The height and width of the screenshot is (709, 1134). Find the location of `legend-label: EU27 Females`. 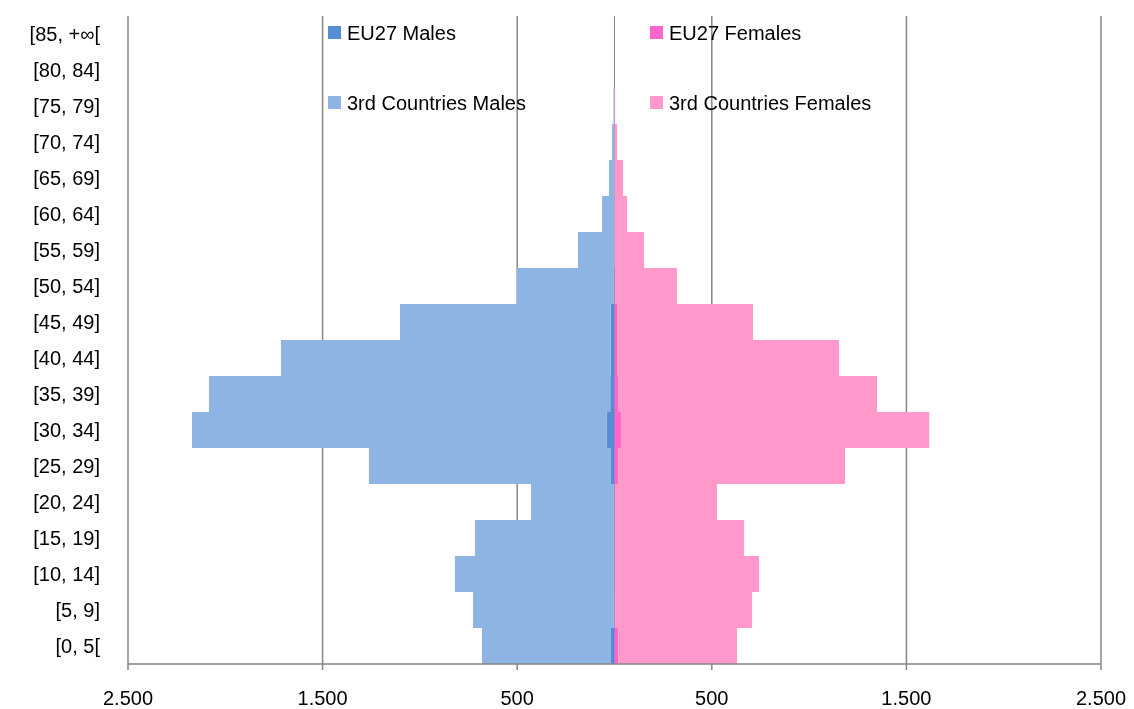

legend-label: EU27 Females is located at coordinates (735, 33).